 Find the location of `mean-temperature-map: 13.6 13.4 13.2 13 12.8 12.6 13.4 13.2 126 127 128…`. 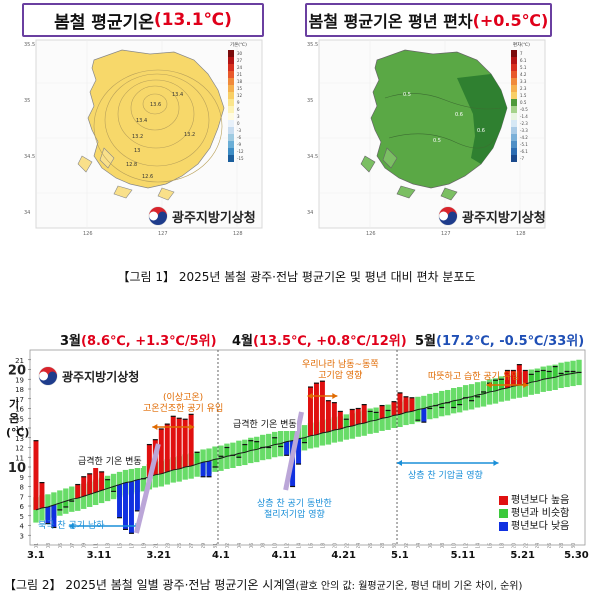

mean-temperature-map: 13.6 13.4 13.2 13 12.8 12.6 13.4 13.2 126 127 128… is located at coordinates (146, 137).